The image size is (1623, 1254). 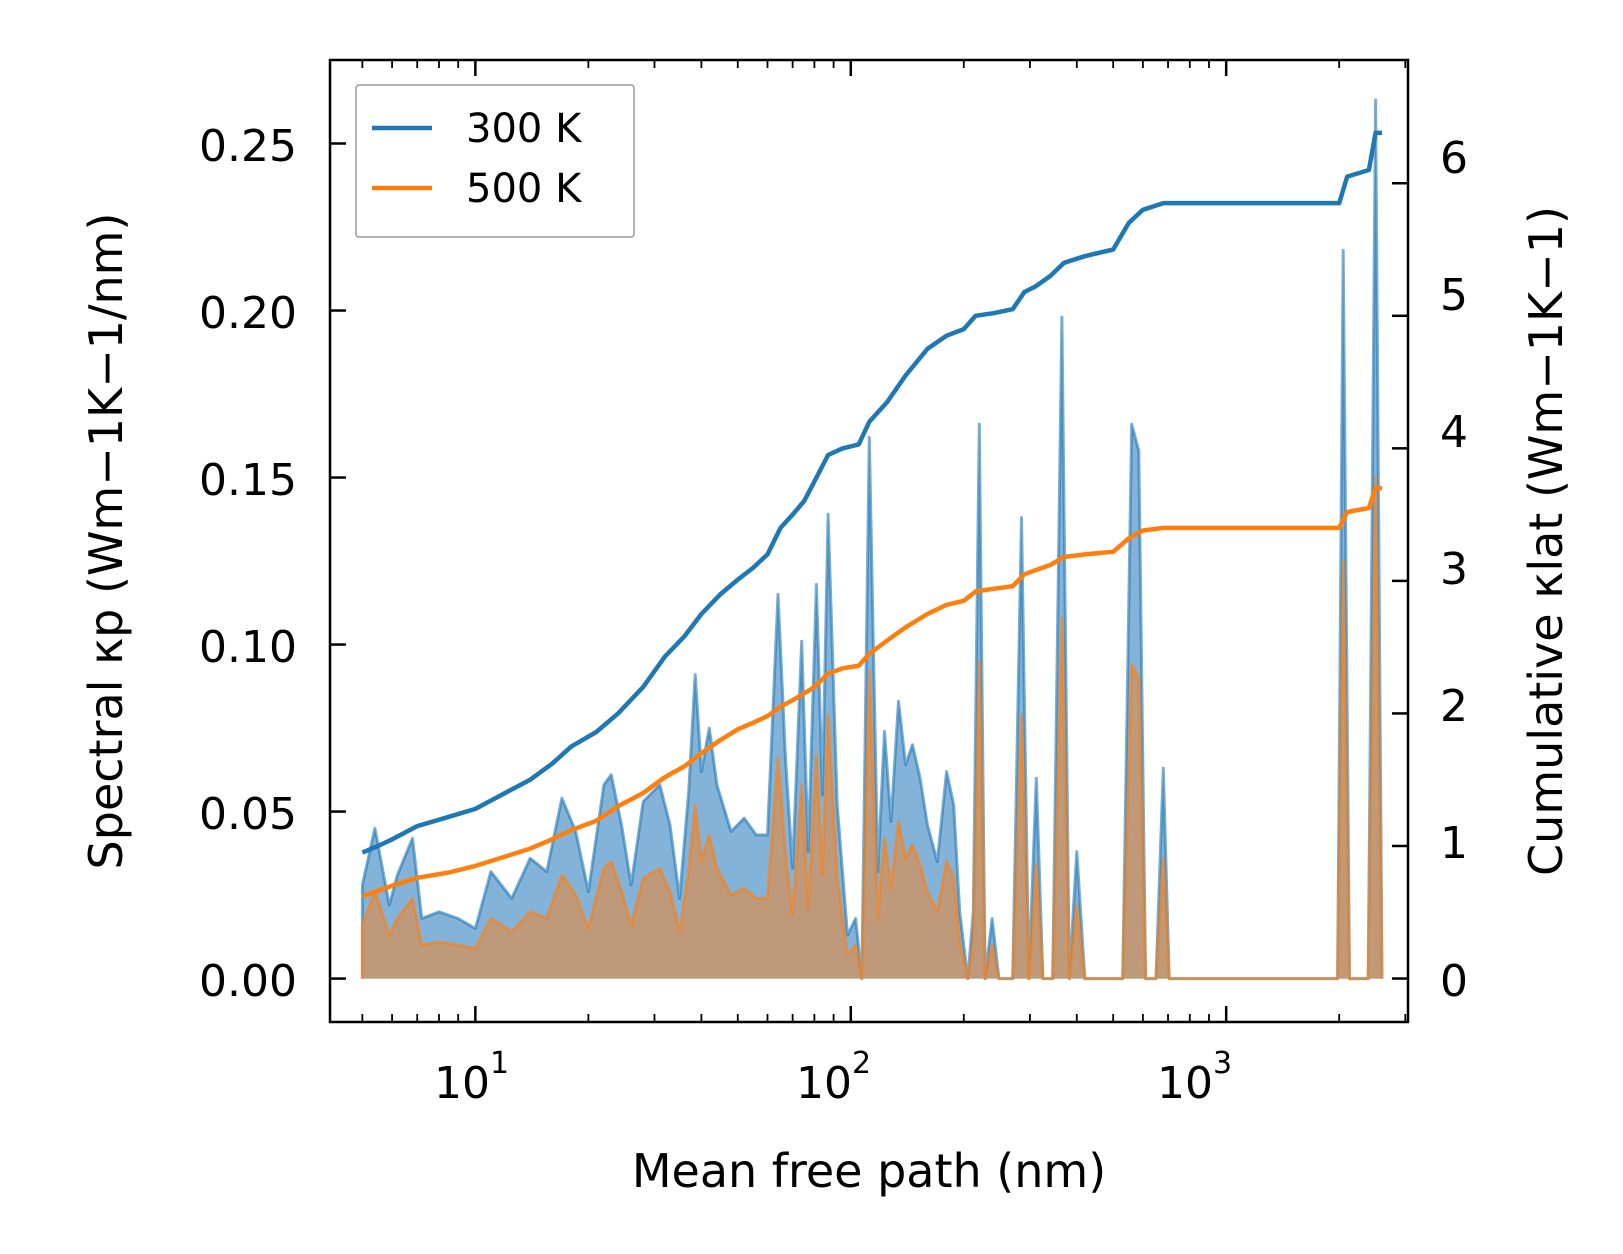 What do you see at coordinates (1454, 706) in the screenshot?
I see `y-right-tick-label-2: 2` at bounding box center [1454, 706].